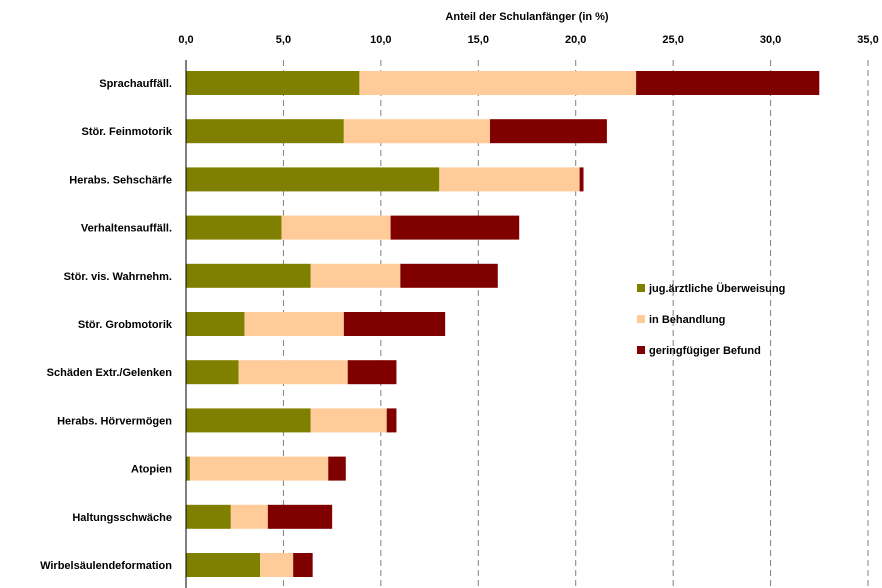  Describe the element at coordinates (380, 40) in the screenshot. I see `x-tick-label: 10,0` at that location.